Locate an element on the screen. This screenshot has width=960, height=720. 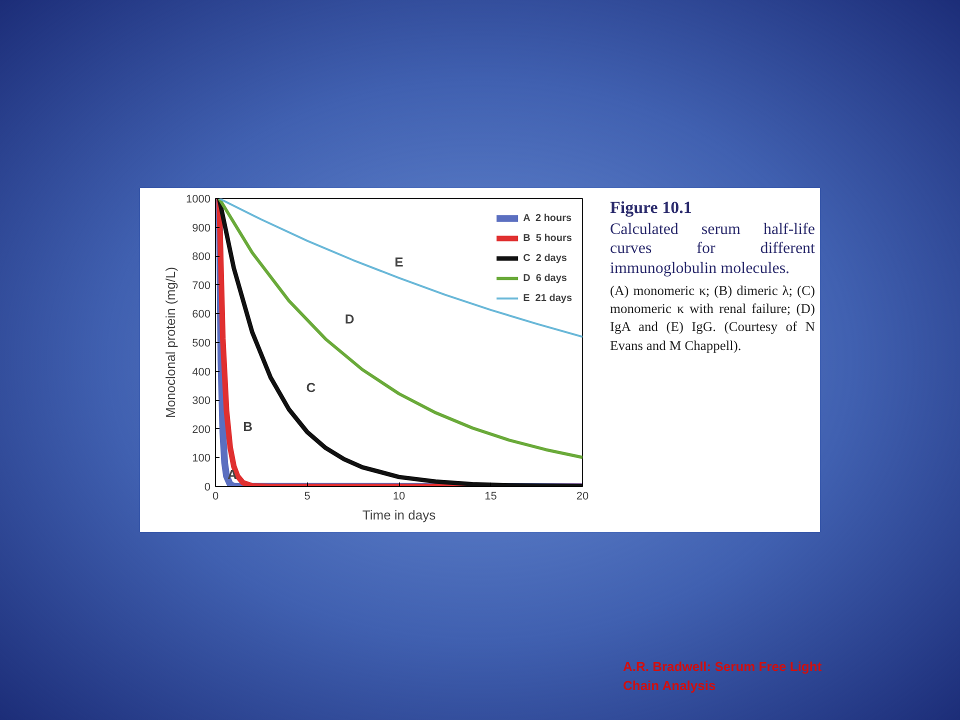
y-tick-label: 800 is located at coordinates (201, 257).